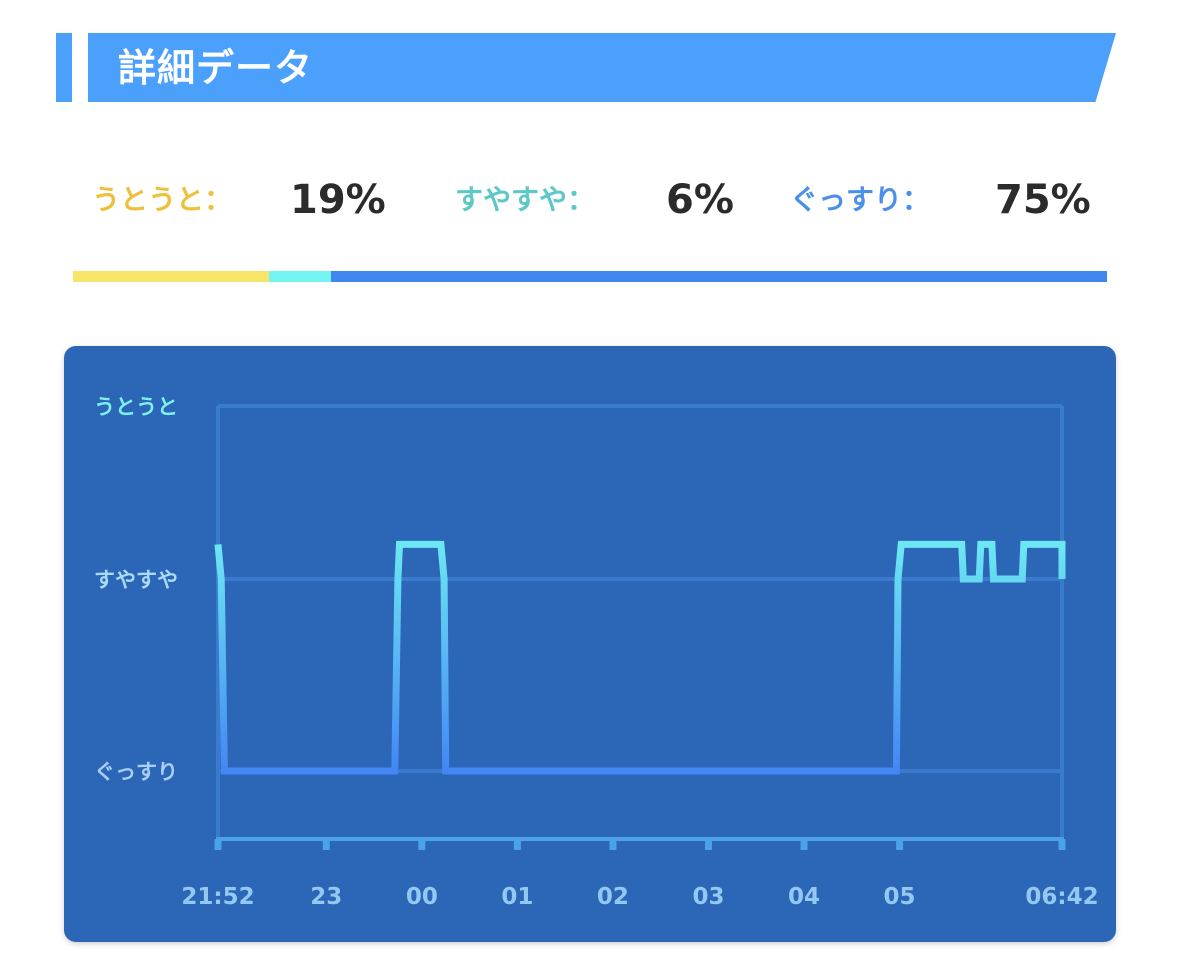  What do you see at coordinates (171, 276) in the screenshot?
I see `proportion-segment-light` at bounding box center [171, 276].